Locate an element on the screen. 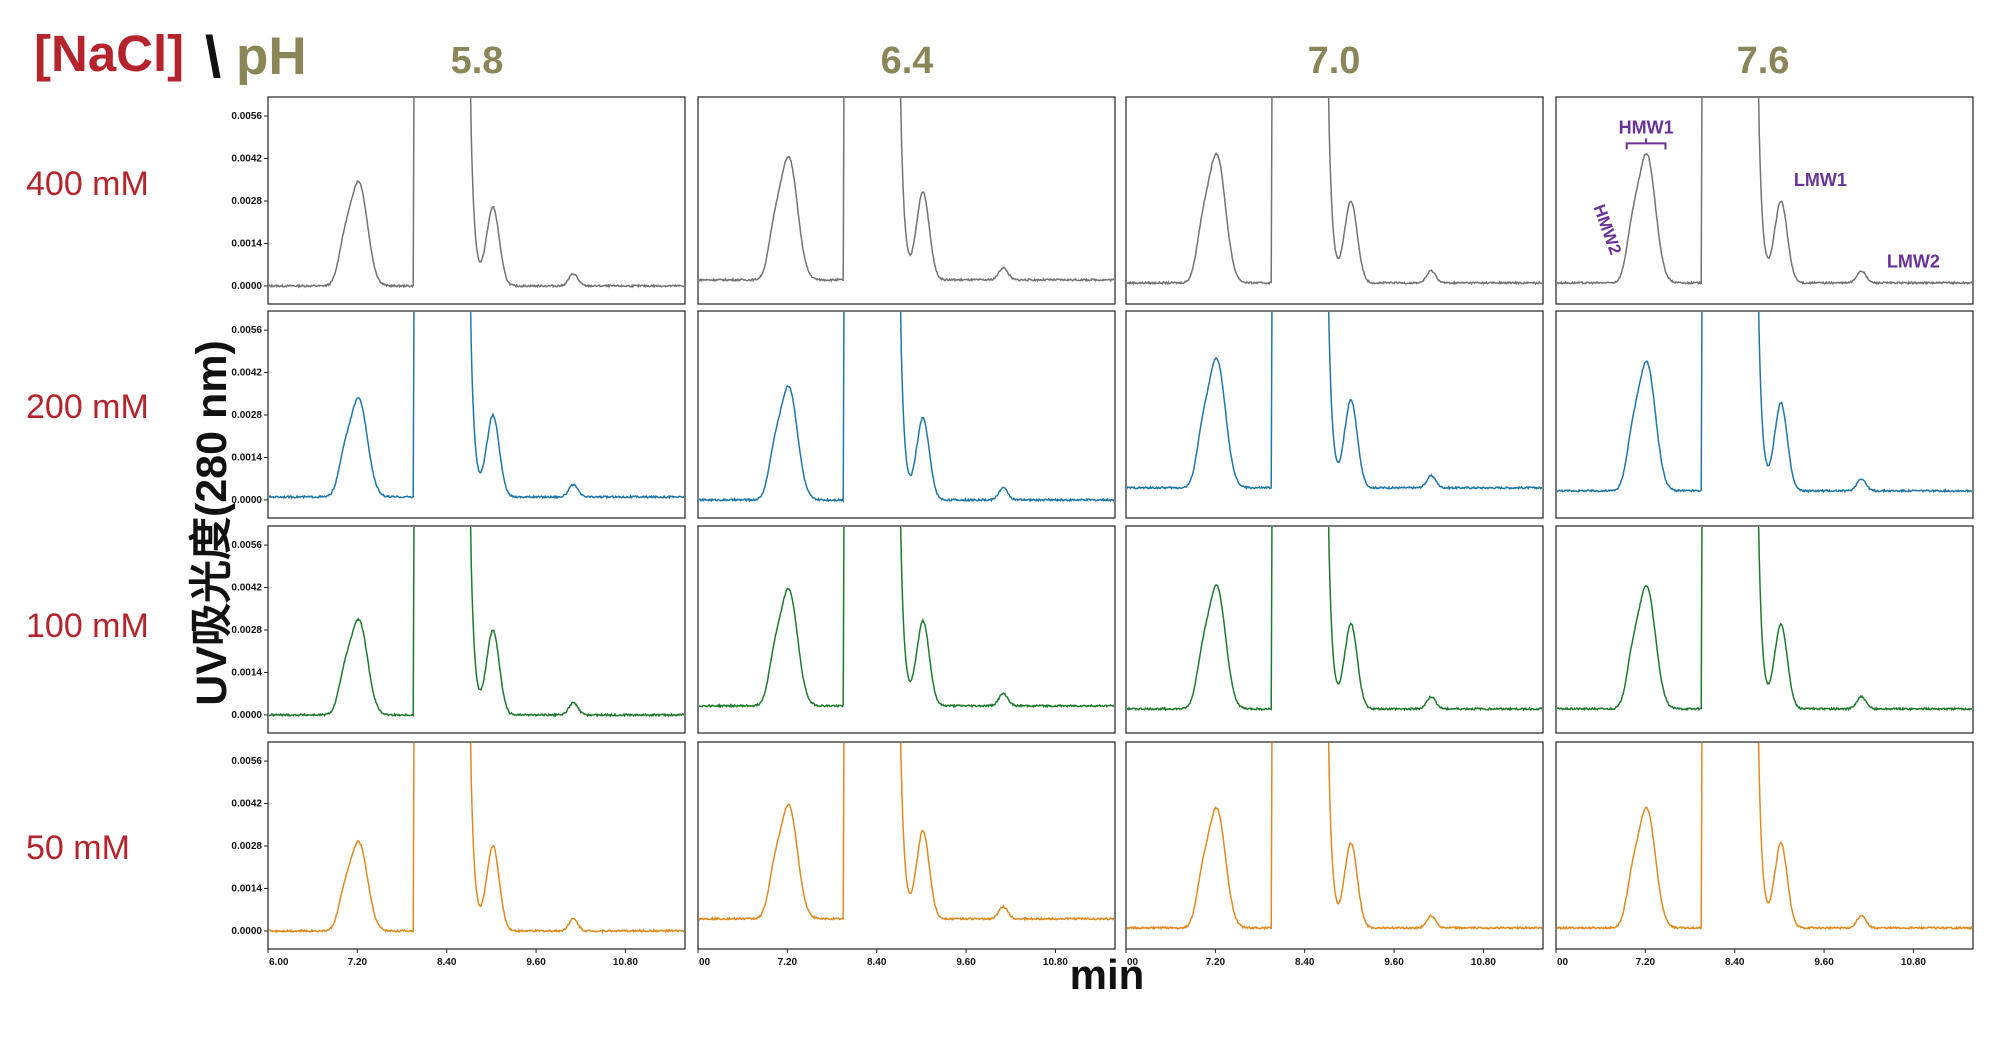 The width and height of the screenshot is (2000, 1038). panel-2-1: 0.0000 0.0014 0.0028 0.0042 0.0056 is located at coordinates (458, 414).